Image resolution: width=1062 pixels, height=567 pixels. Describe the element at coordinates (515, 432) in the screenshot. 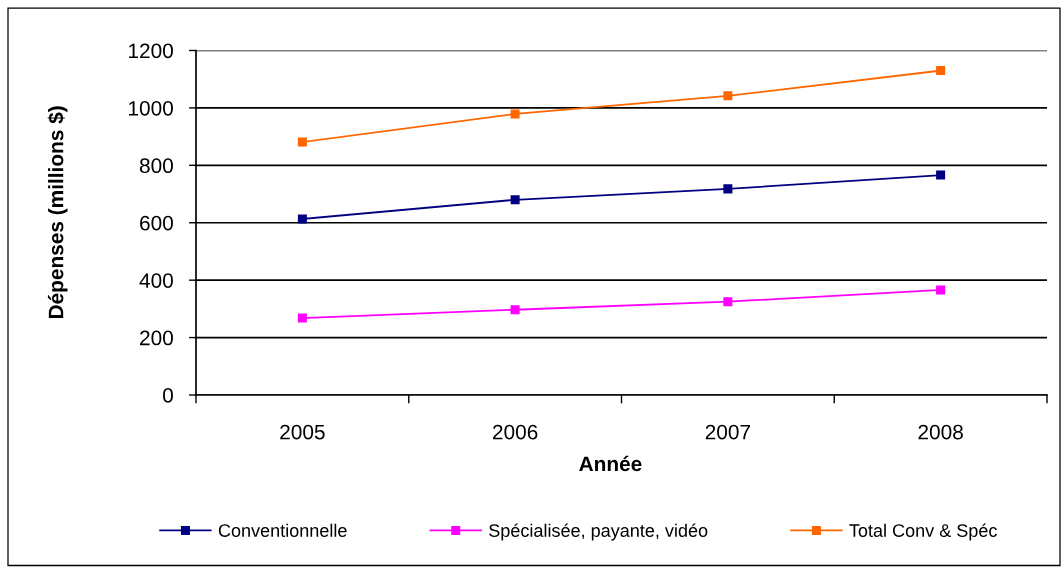

I see `x-tick-label: 2006` at that location.